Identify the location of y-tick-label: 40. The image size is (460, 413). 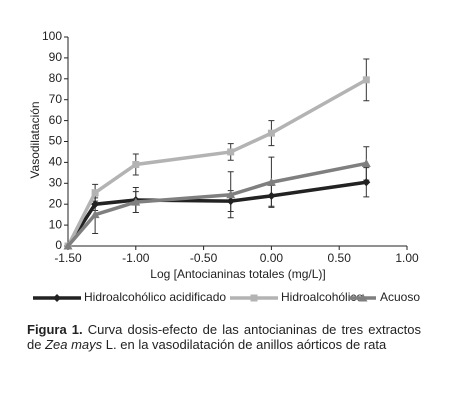
(56, 162).